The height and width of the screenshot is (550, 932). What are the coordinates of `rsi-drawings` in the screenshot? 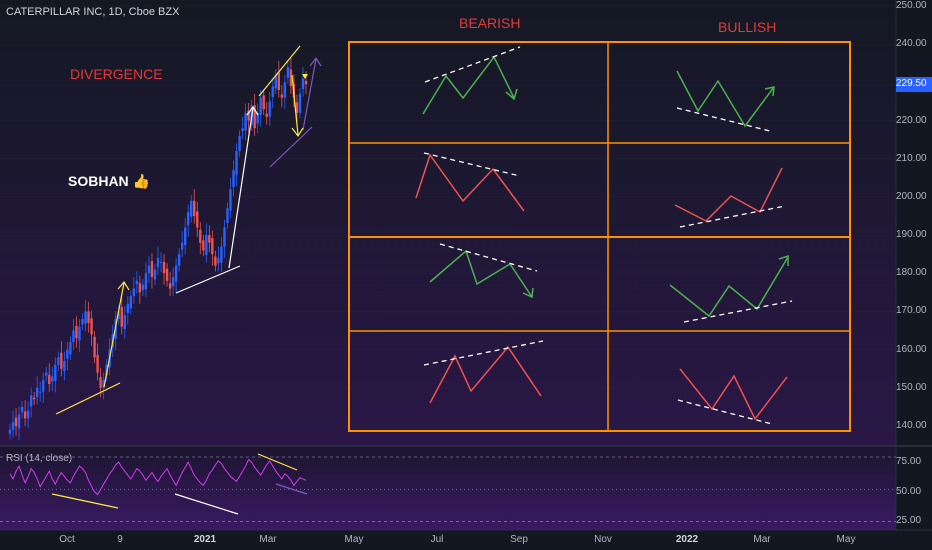 It's located at (179, 484).